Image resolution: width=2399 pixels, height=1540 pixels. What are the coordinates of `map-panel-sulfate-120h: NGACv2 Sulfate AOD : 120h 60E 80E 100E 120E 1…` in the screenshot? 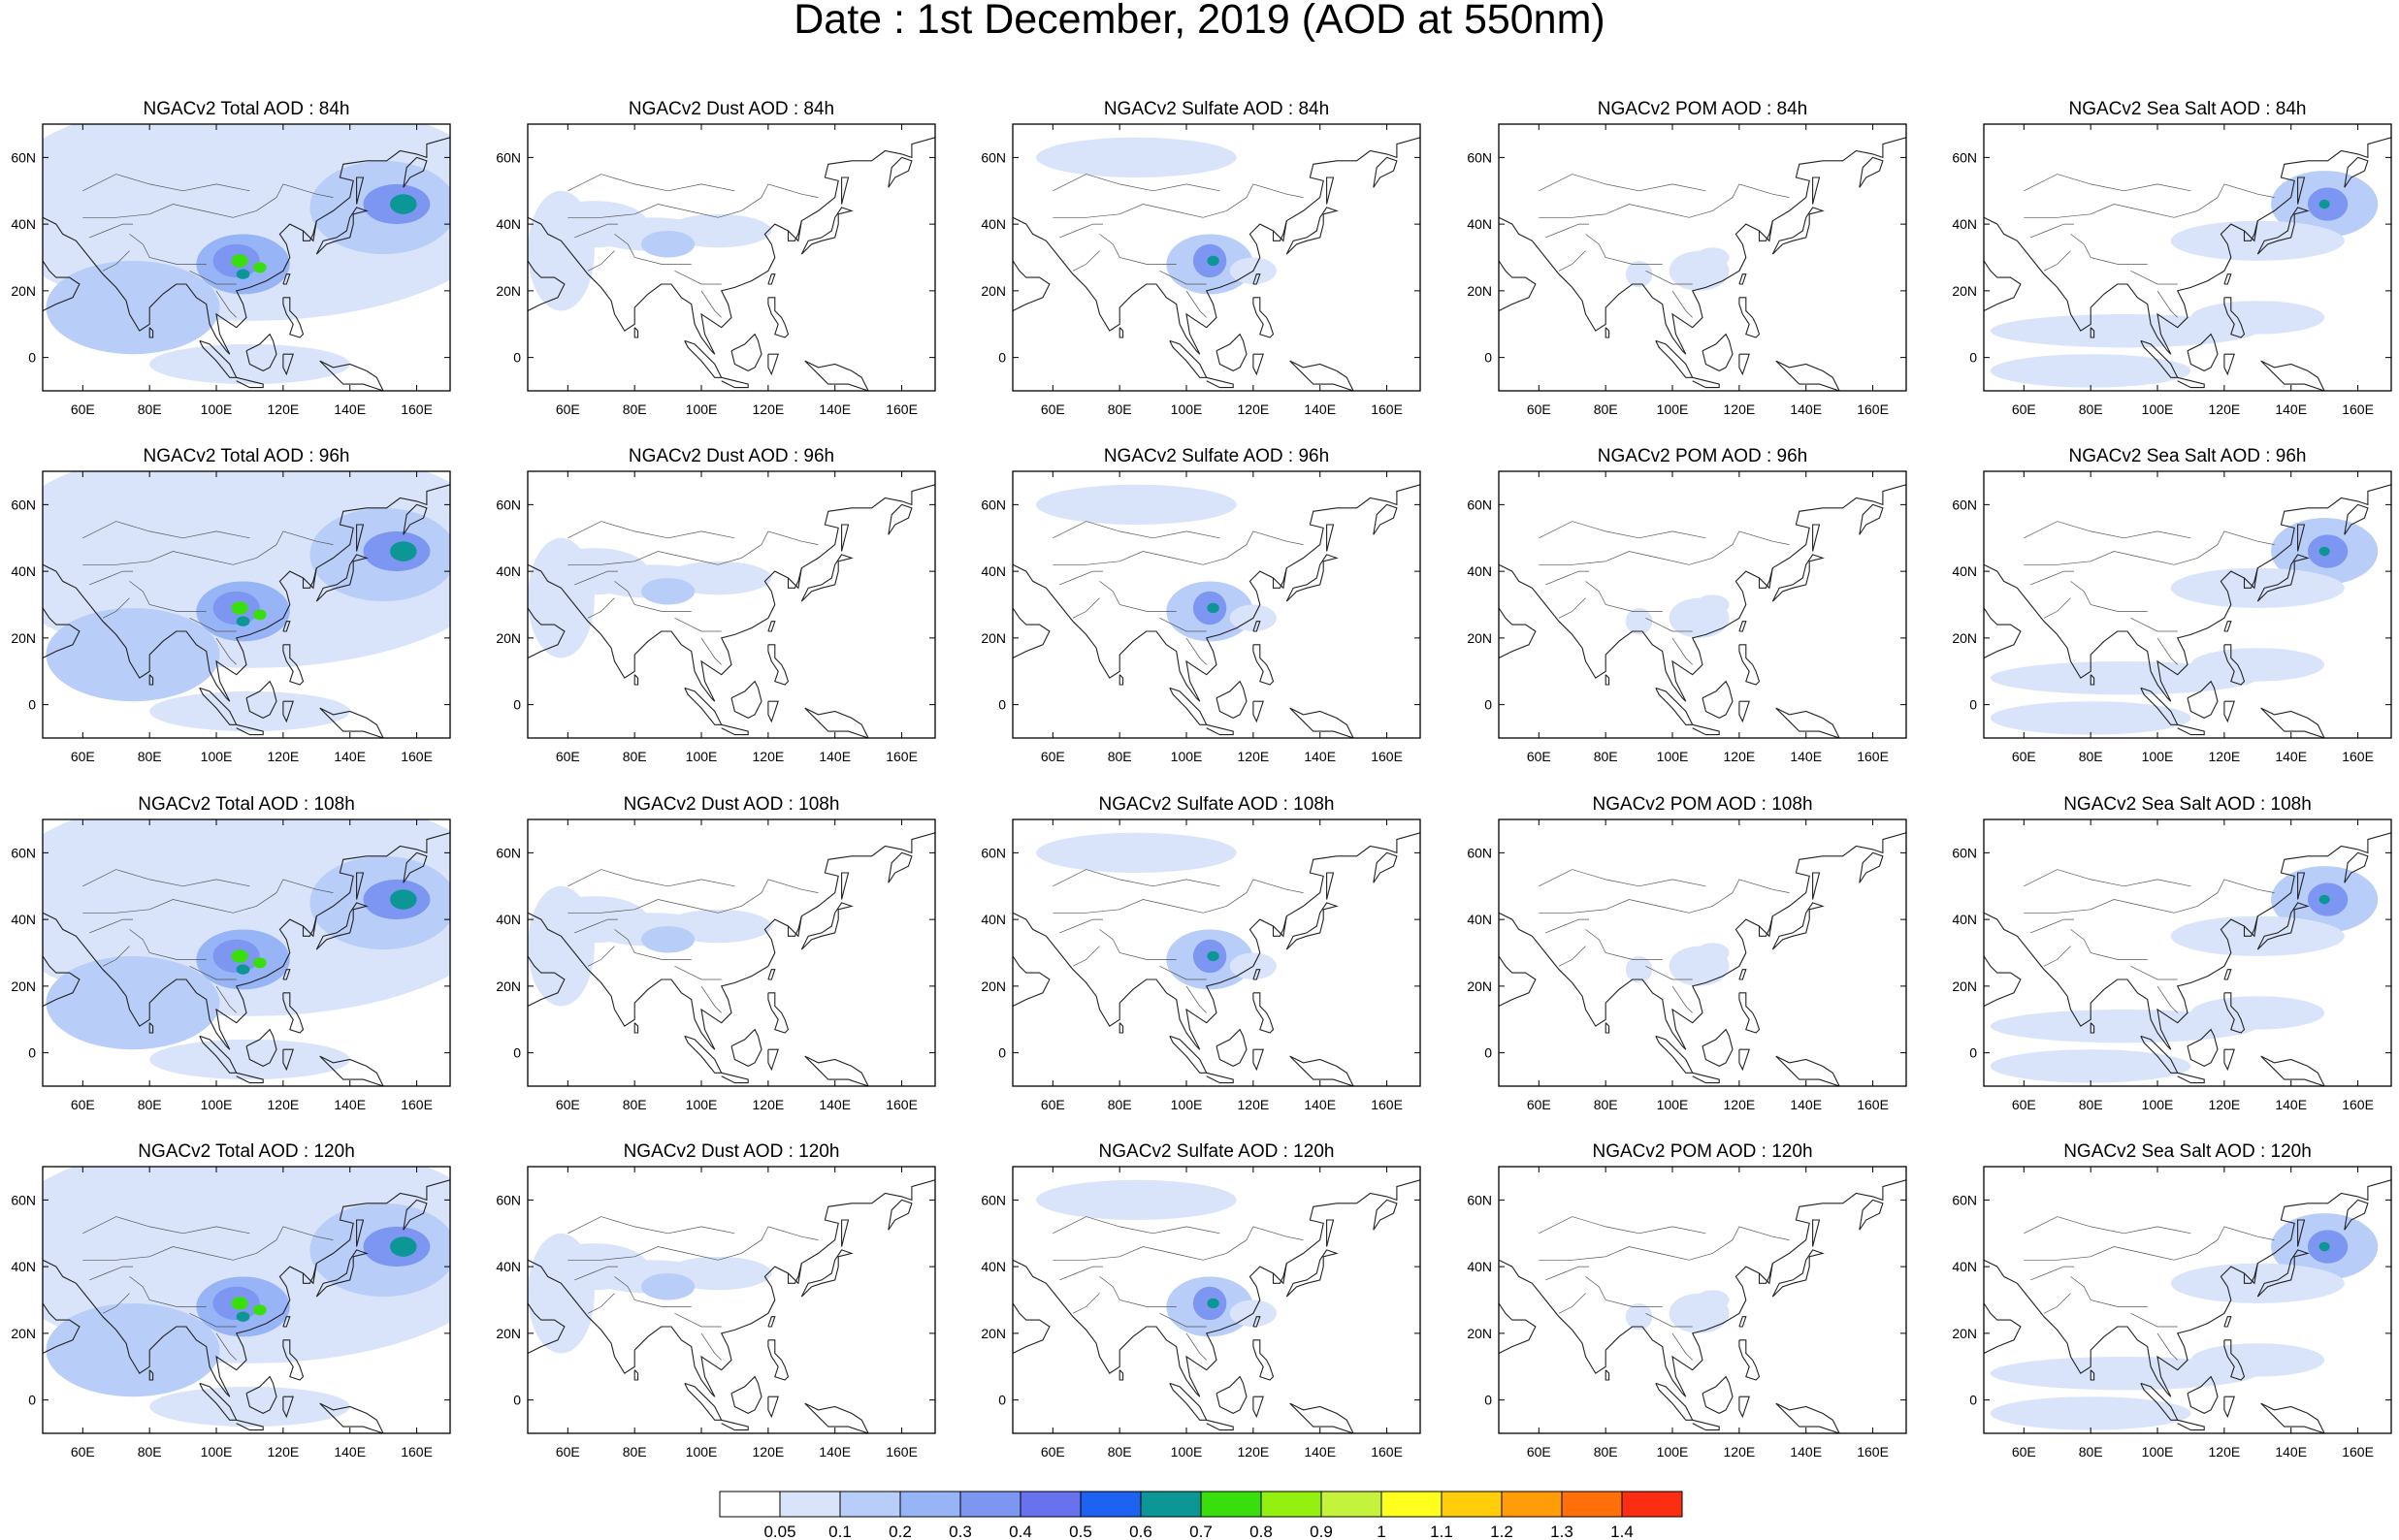 It's located at (1201, 1300).